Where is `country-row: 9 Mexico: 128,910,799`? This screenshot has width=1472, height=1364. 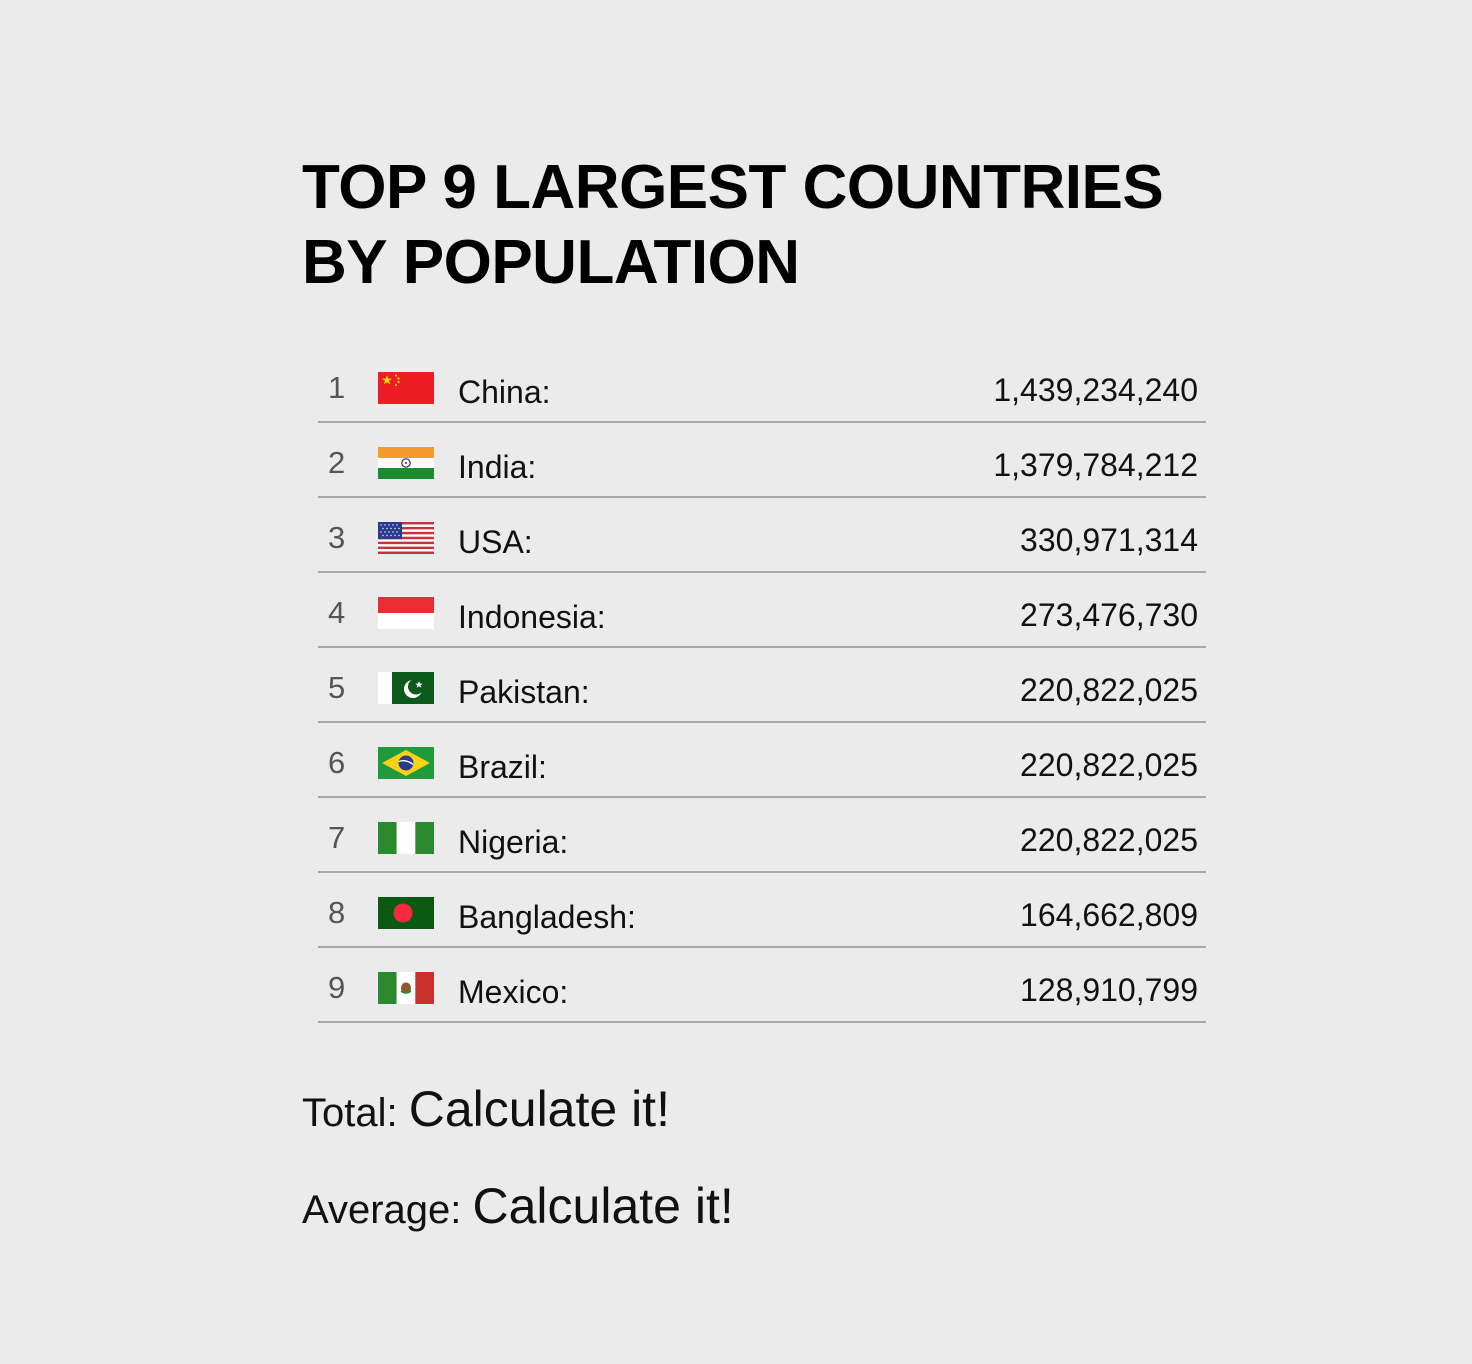 country-row: 9 Mexico: 128,910,799 is located at coordinates (762, 985).